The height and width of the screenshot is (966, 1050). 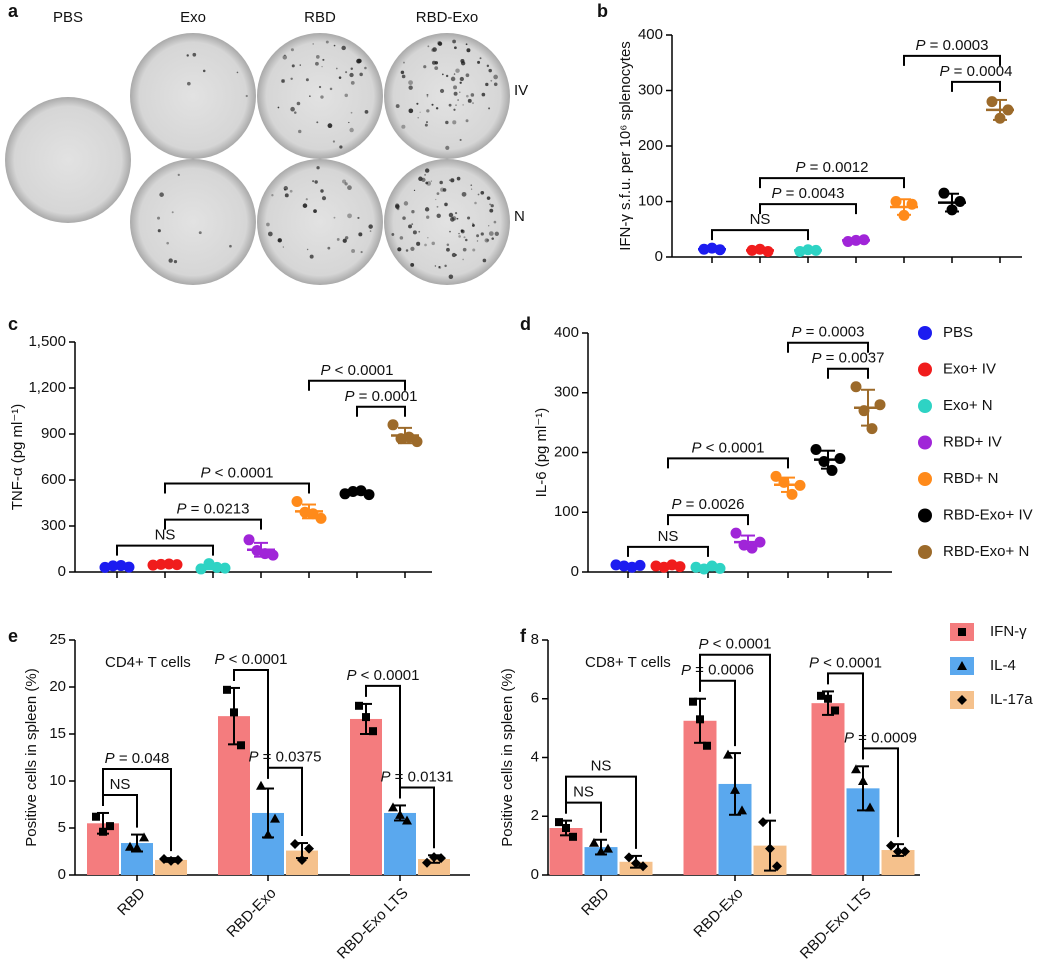 I want to click on comparison-label: P = 0.0009, so click(x=880, y=737).